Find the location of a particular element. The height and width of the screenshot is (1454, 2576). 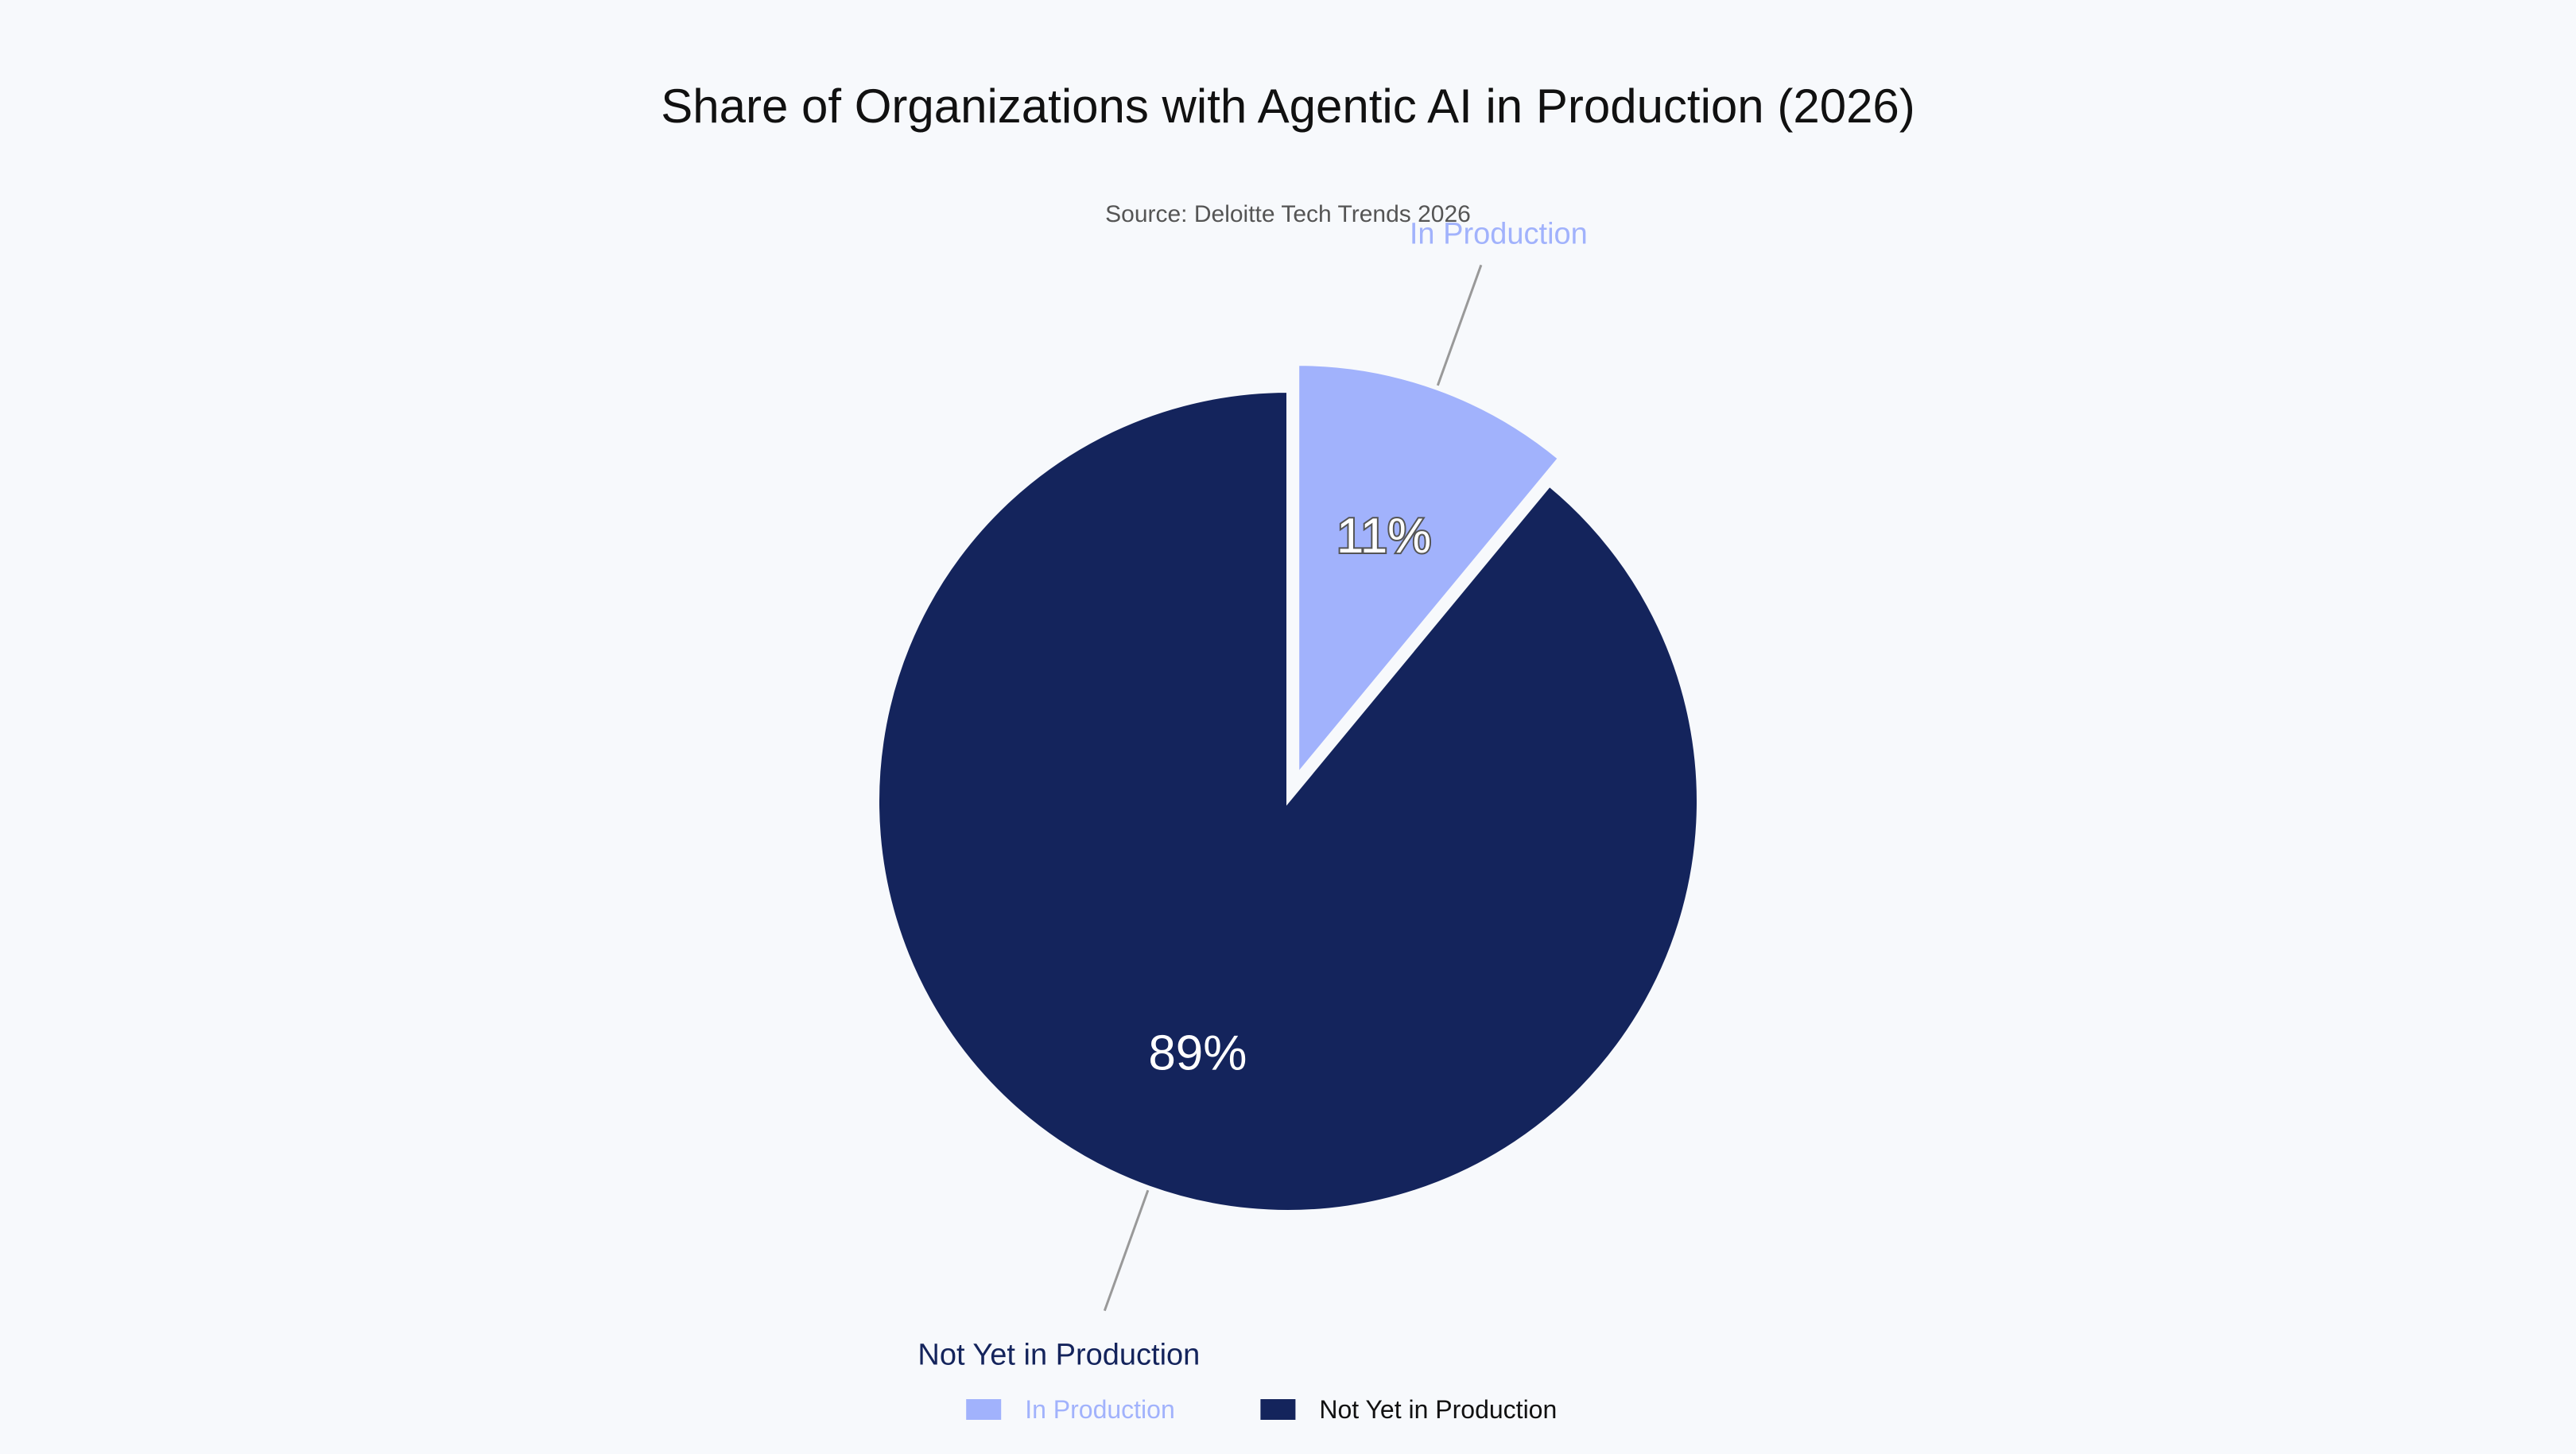

pie-category-label-not-yet-in-production: Not Yet in Production is located at coordinates (1059, 1355).